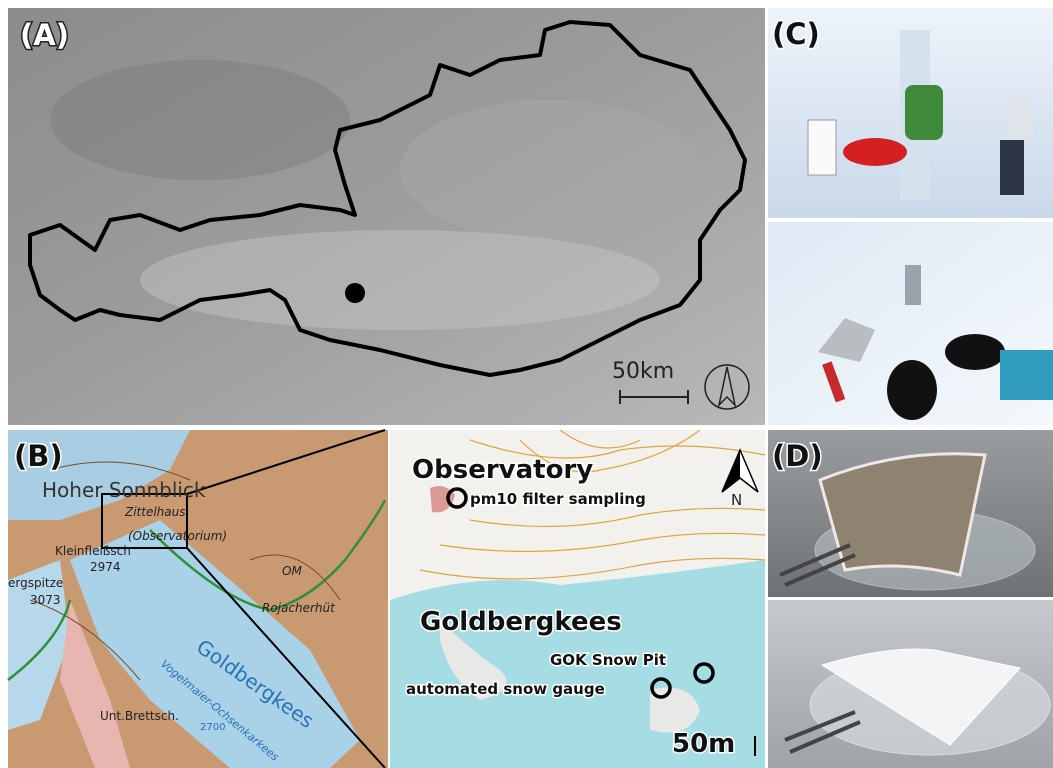 This screenshot has height=768, width=1053. I want to click on map-label: Unt.Brettsch., so click(139, 716).